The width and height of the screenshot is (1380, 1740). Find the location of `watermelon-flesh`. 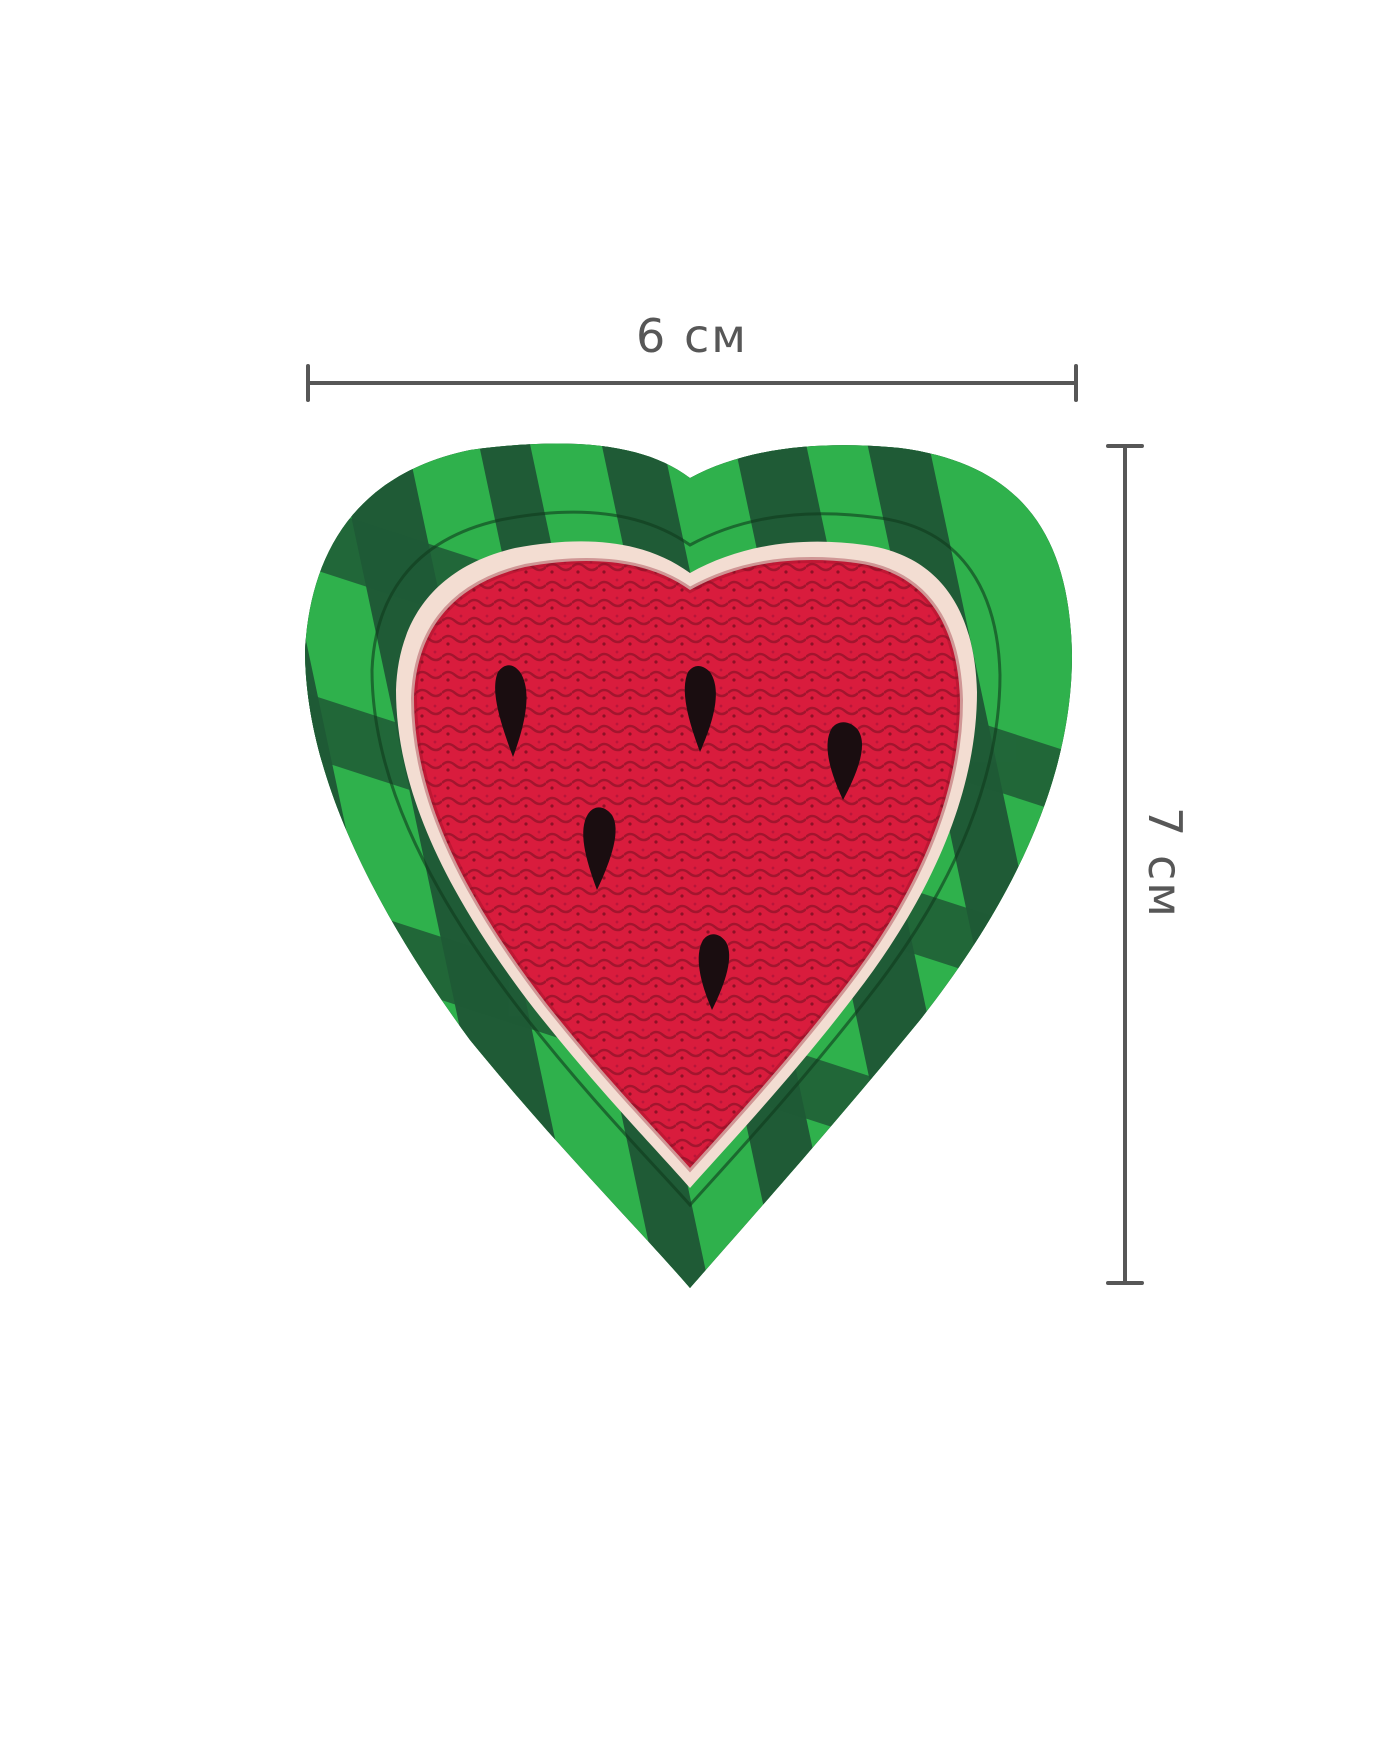

watermelon-flesh is located at coordinates (687, 864).